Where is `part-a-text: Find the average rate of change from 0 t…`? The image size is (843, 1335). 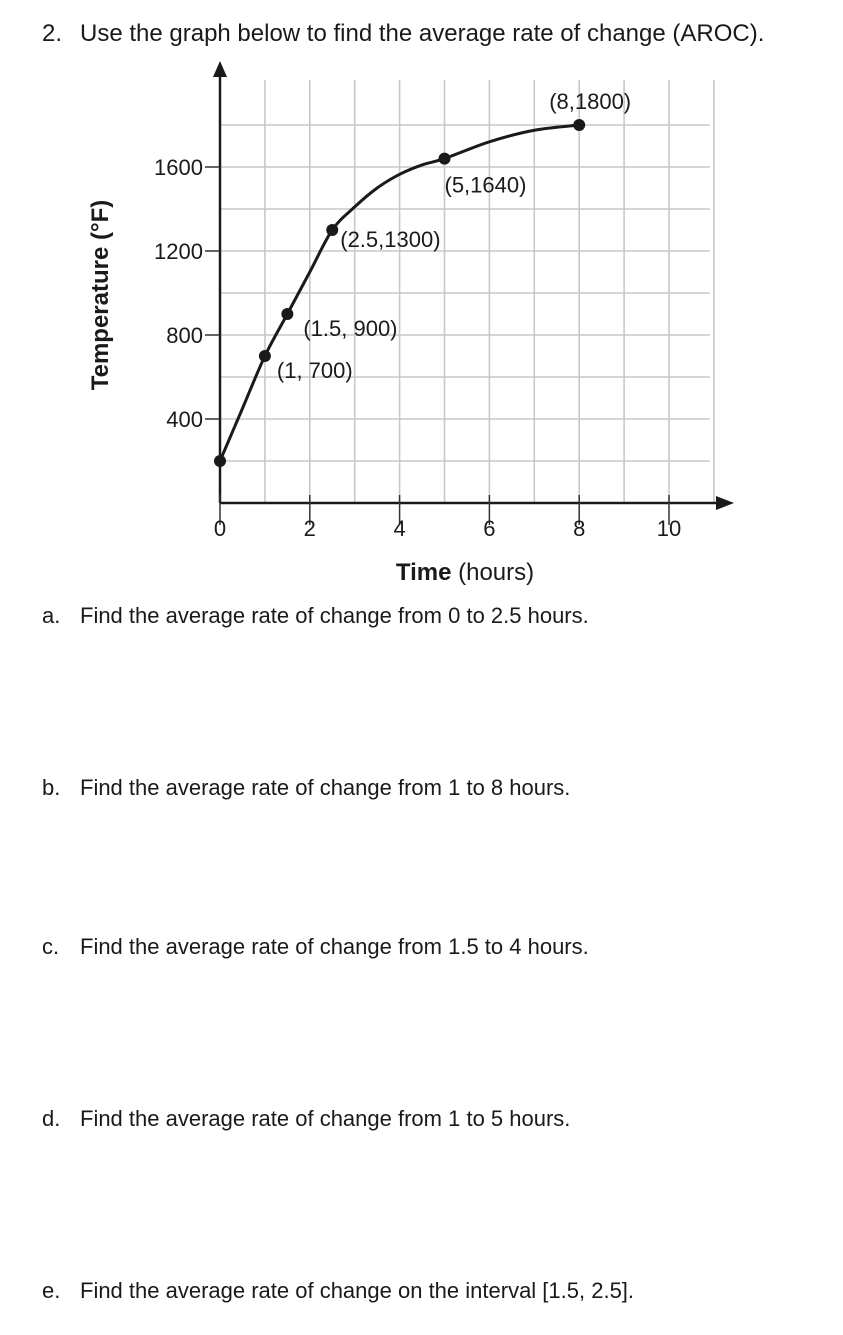 part-a-text: Find the average rate of change from 0 t… is located at coordinates (334, 615).